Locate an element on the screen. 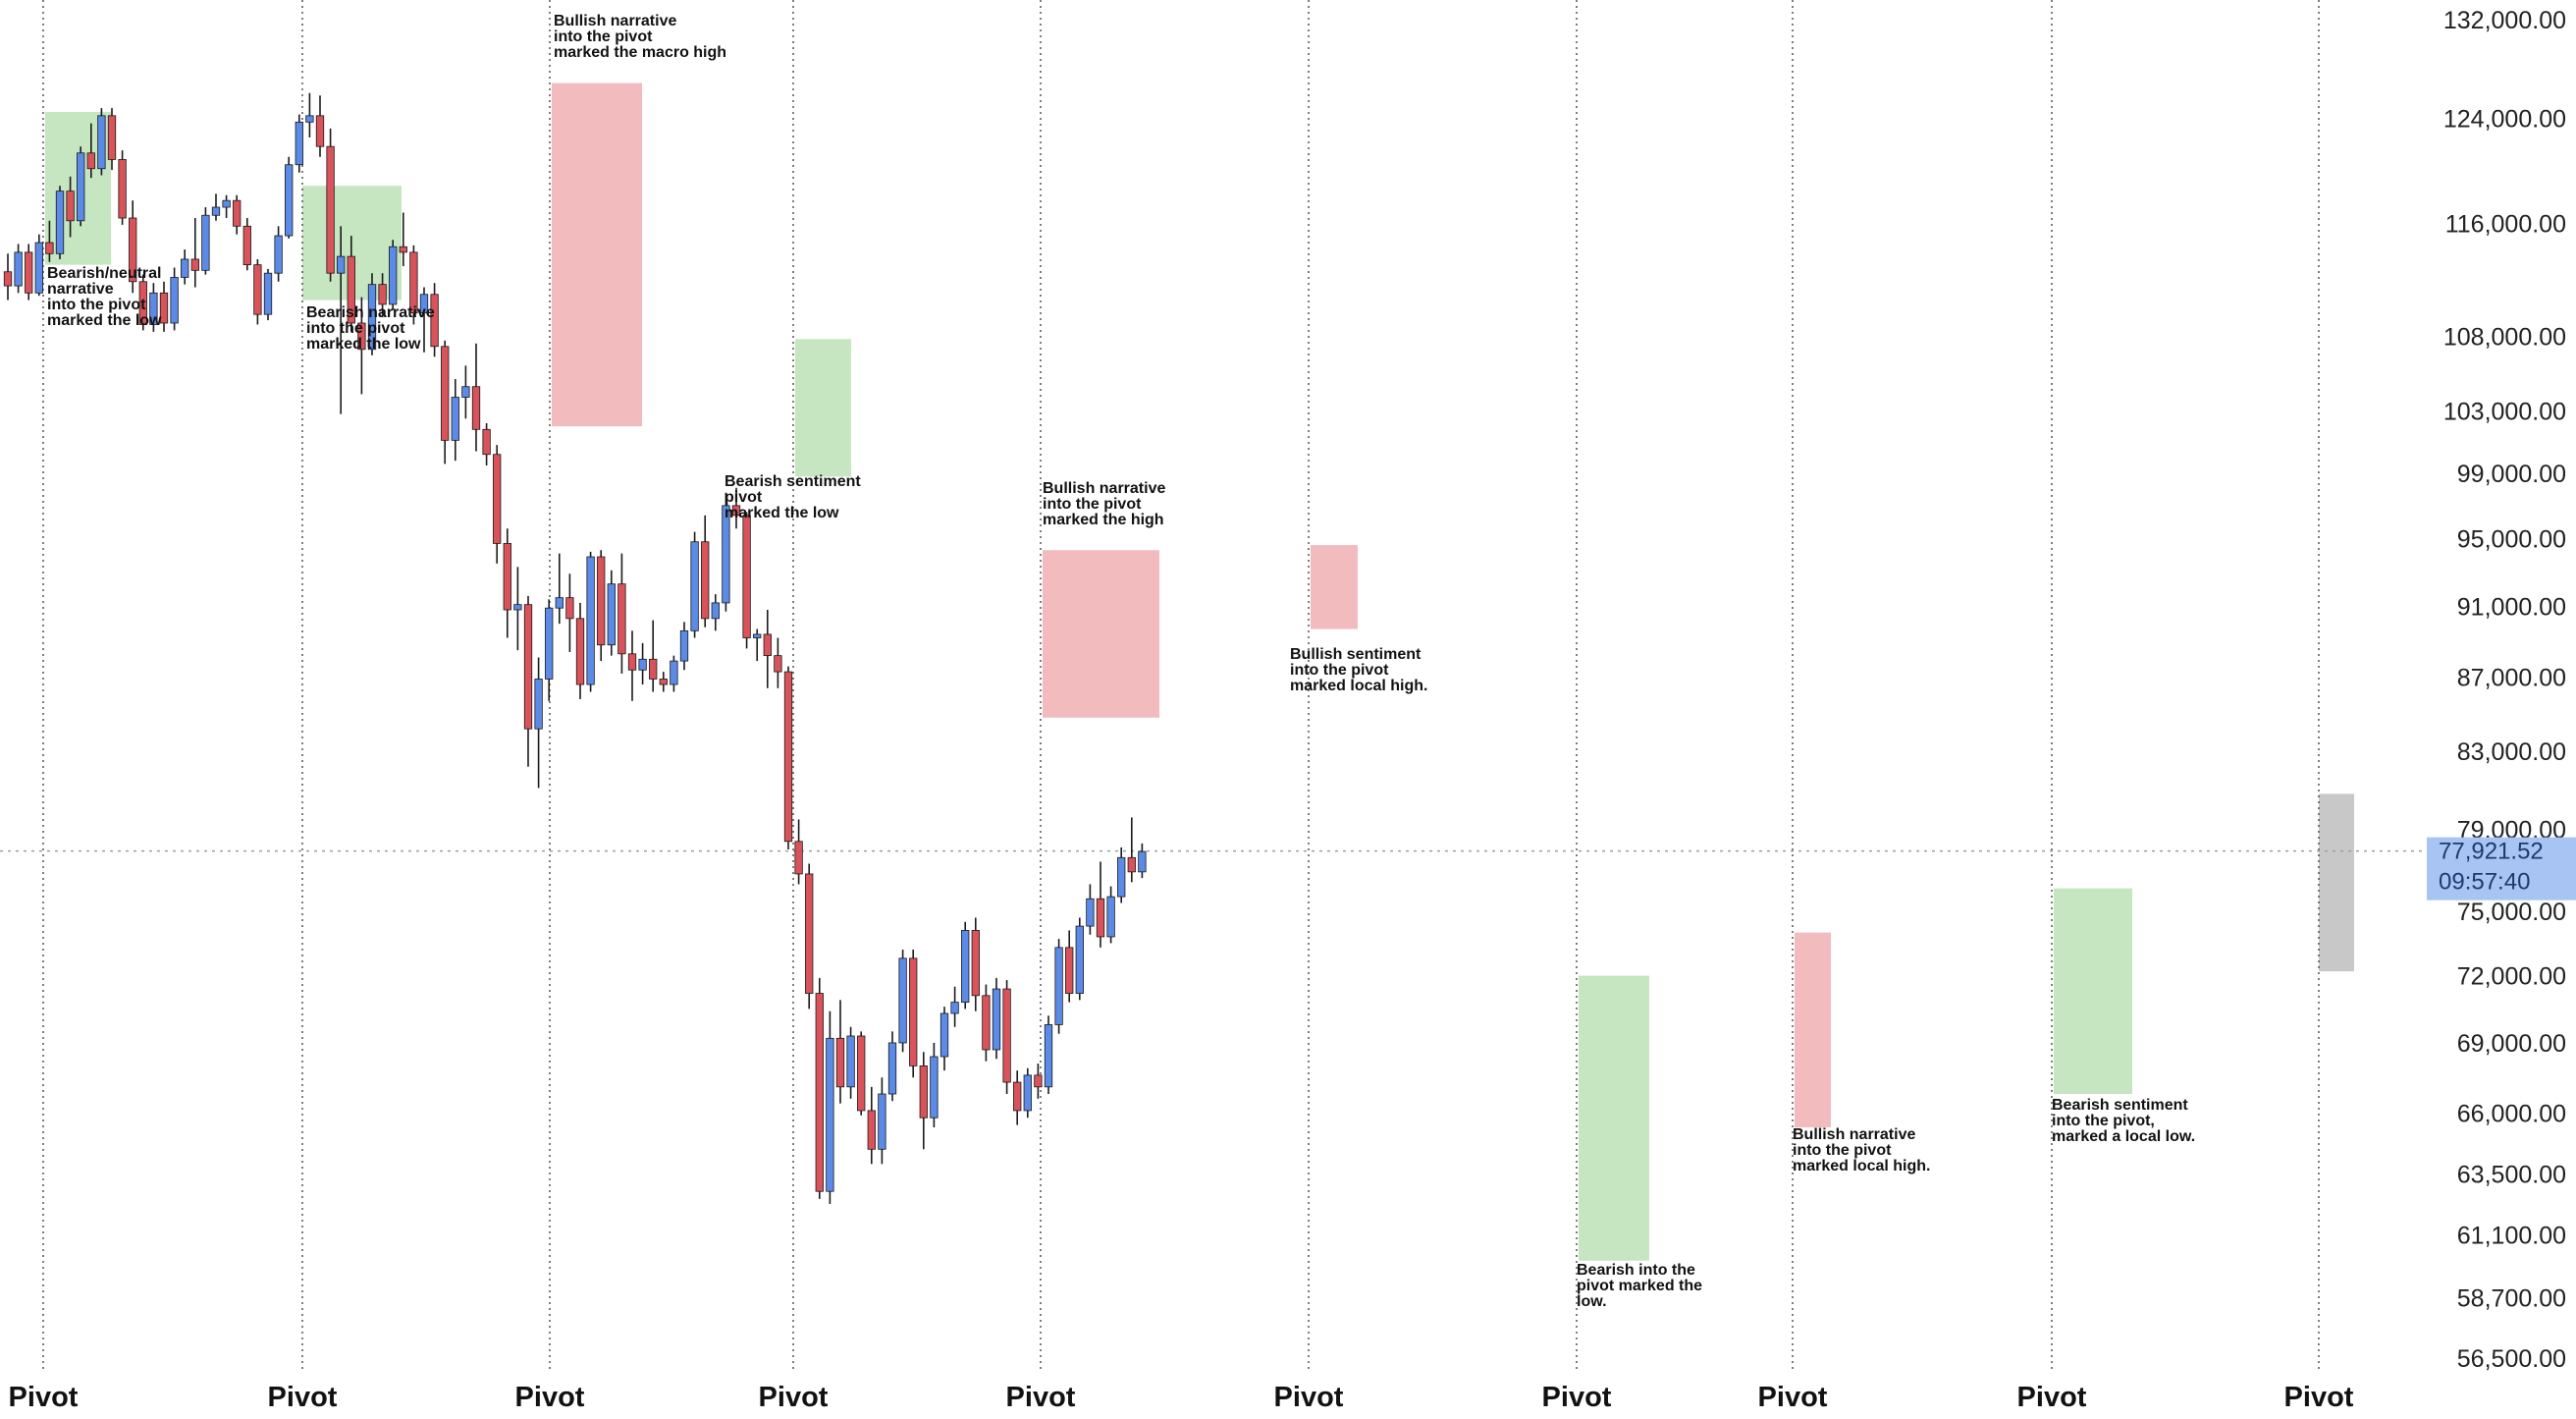 This screenshot has height=1419, width=2576. y-tick-label: 116,000.00 is located at coordinates (2505, 225).